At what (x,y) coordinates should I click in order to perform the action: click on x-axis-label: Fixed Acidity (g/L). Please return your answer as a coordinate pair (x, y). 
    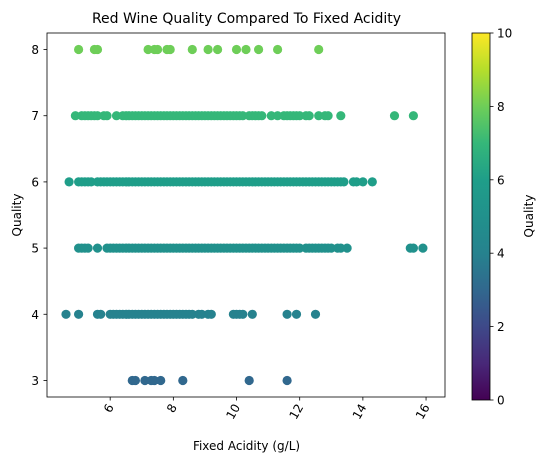
    Looking at the image, I should click on (246, 446).